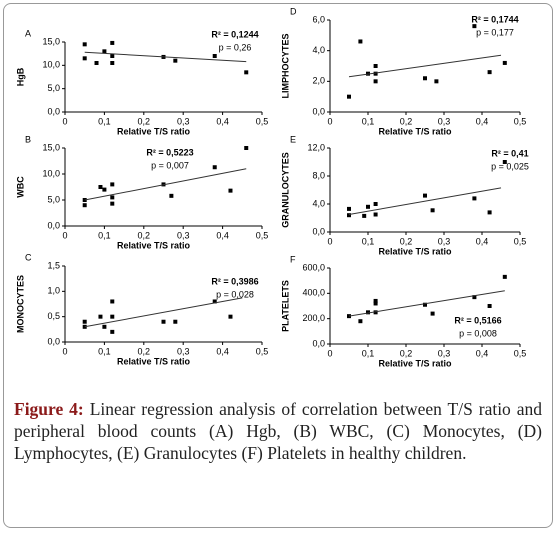 This screenshot has height=533, width=558. Describe the element at coordinates (477, 320) in the screenshot. I see `r-squared: R² = 0,5166` at that location.